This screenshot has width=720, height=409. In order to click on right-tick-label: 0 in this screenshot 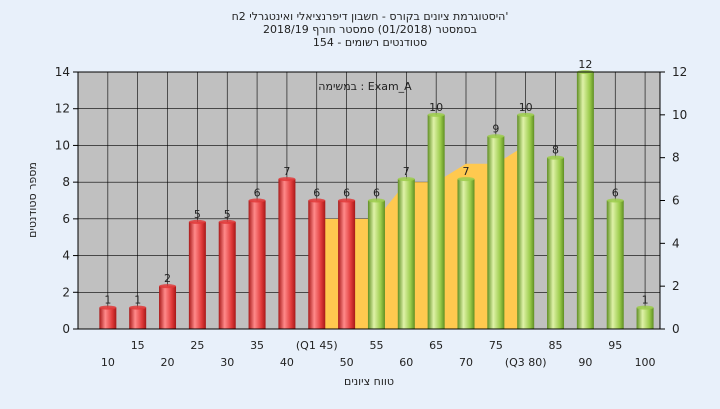, I will do `click(676, 329)`.